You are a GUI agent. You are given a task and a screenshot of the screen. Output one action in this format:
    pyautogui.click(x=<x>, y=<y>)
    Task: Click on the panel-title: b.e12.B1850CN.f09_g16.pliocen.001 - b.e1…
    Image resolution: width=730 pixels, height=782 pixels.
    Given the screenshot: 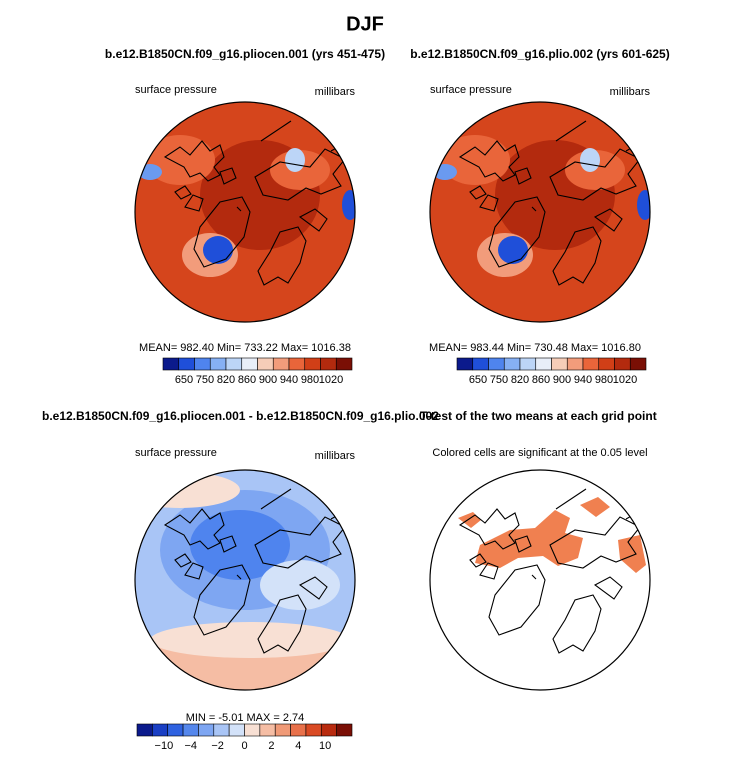 What is the action you would take?
    pyautogui.click(x=240, y=416)
    